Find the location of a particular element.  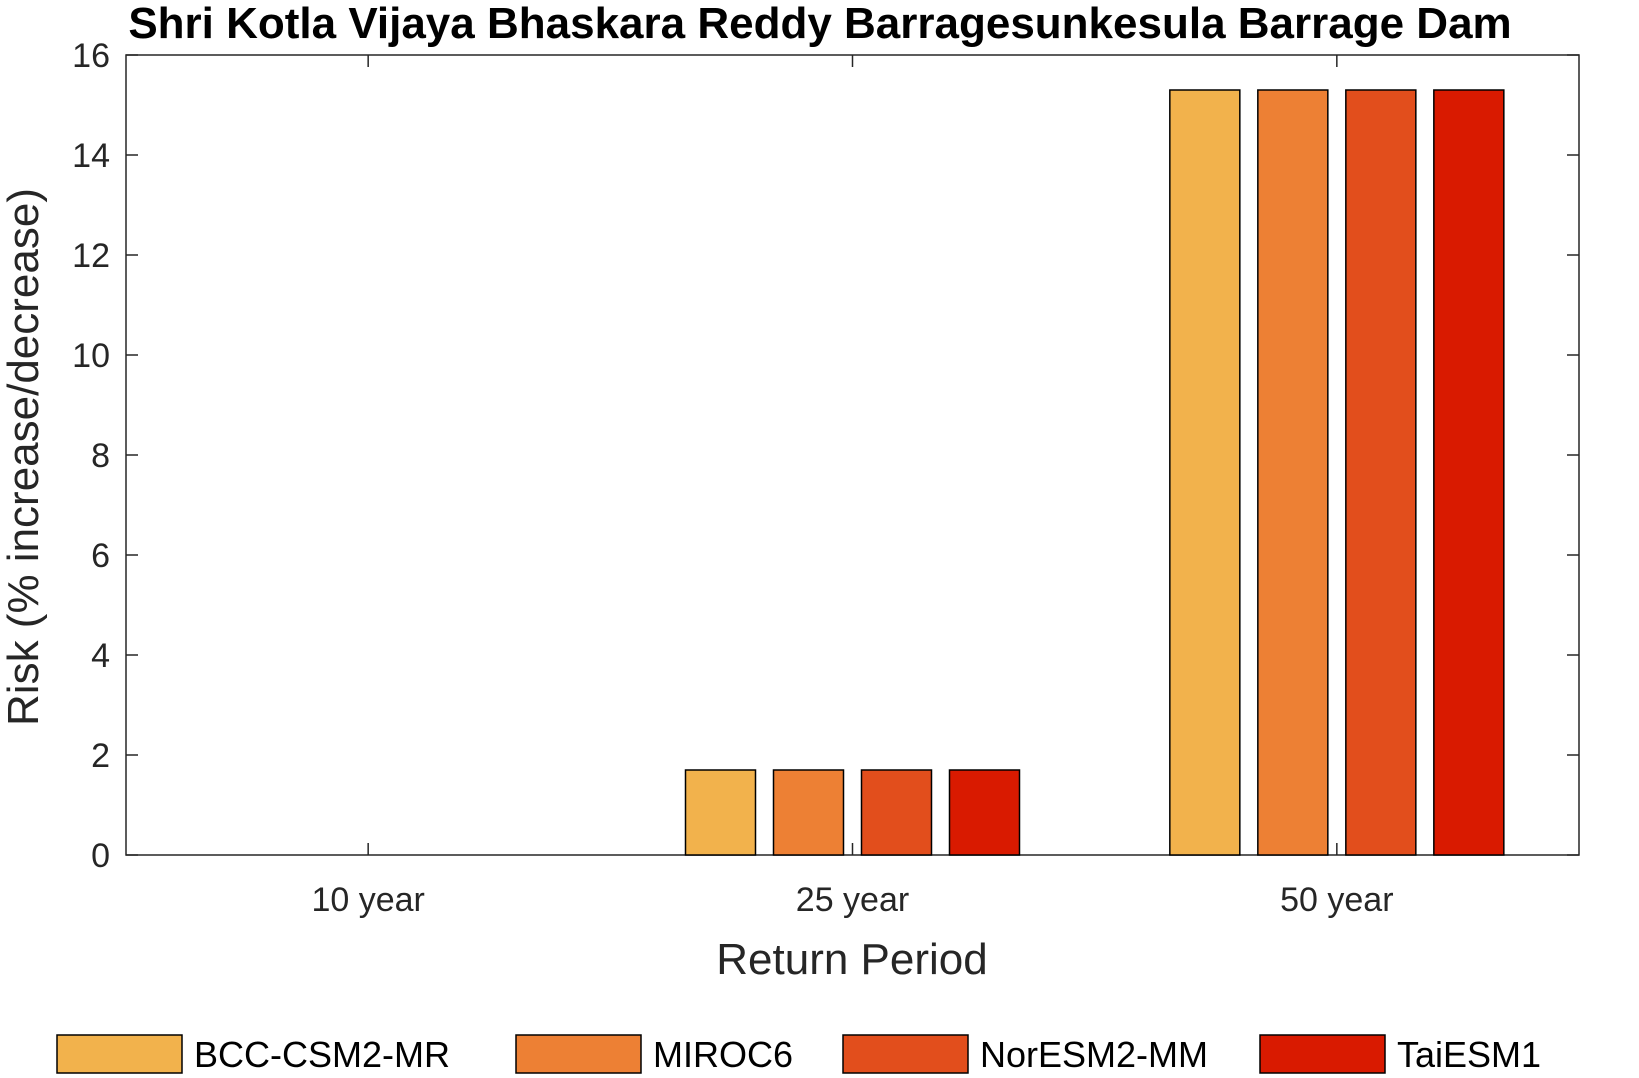

legend-label: NorESM2-MM is located at coordinates (1094, 1054).